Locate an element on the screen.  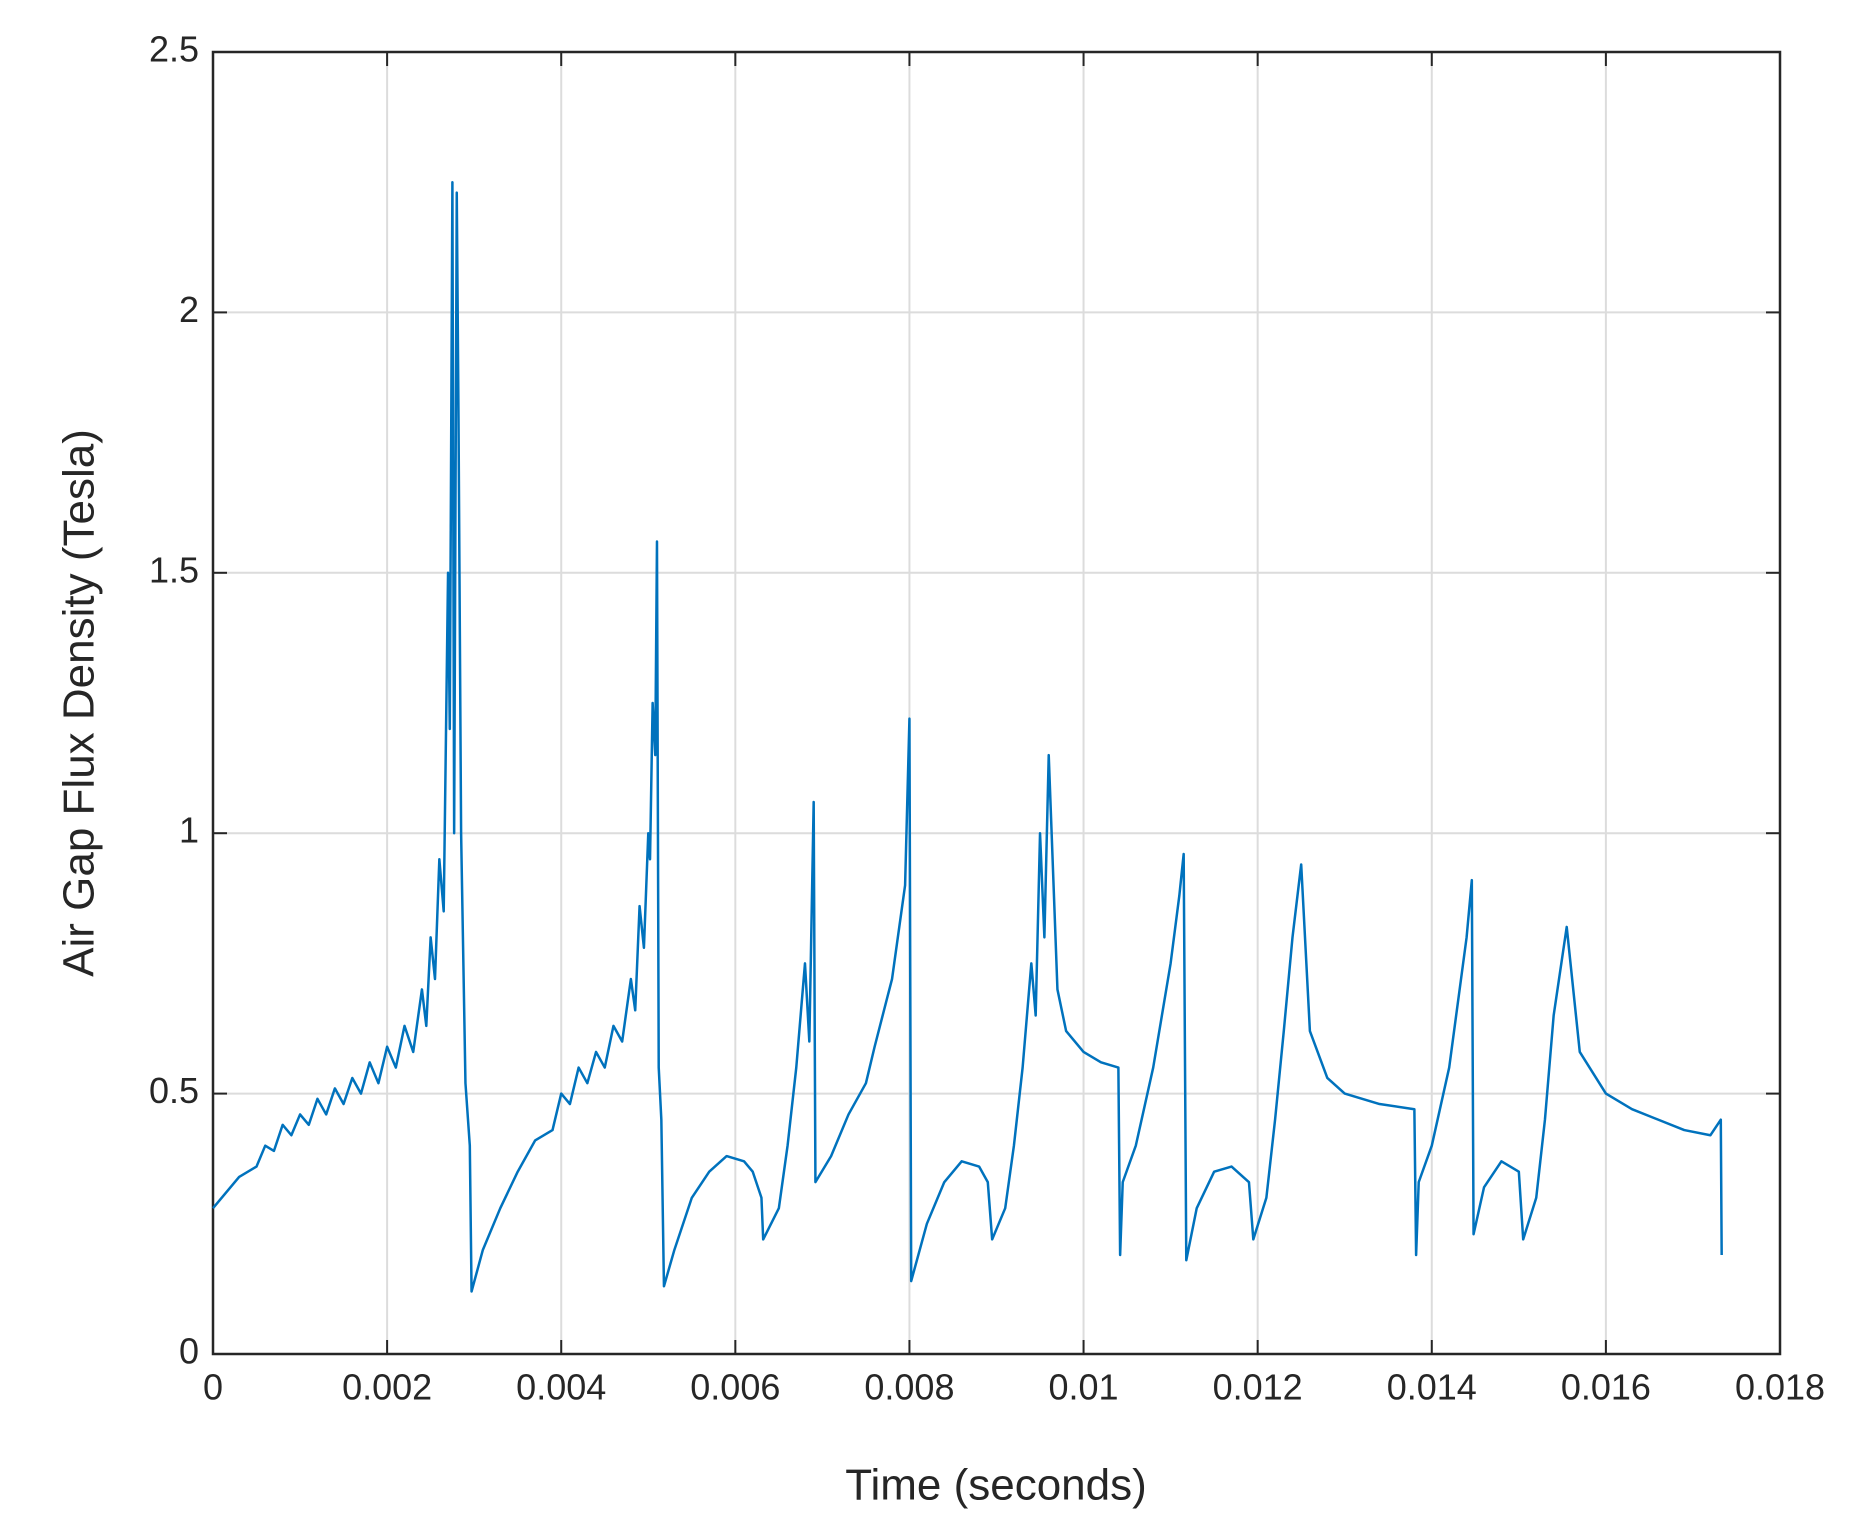
x-tick-label: 0.002 is located at coordinates (387, 1387).